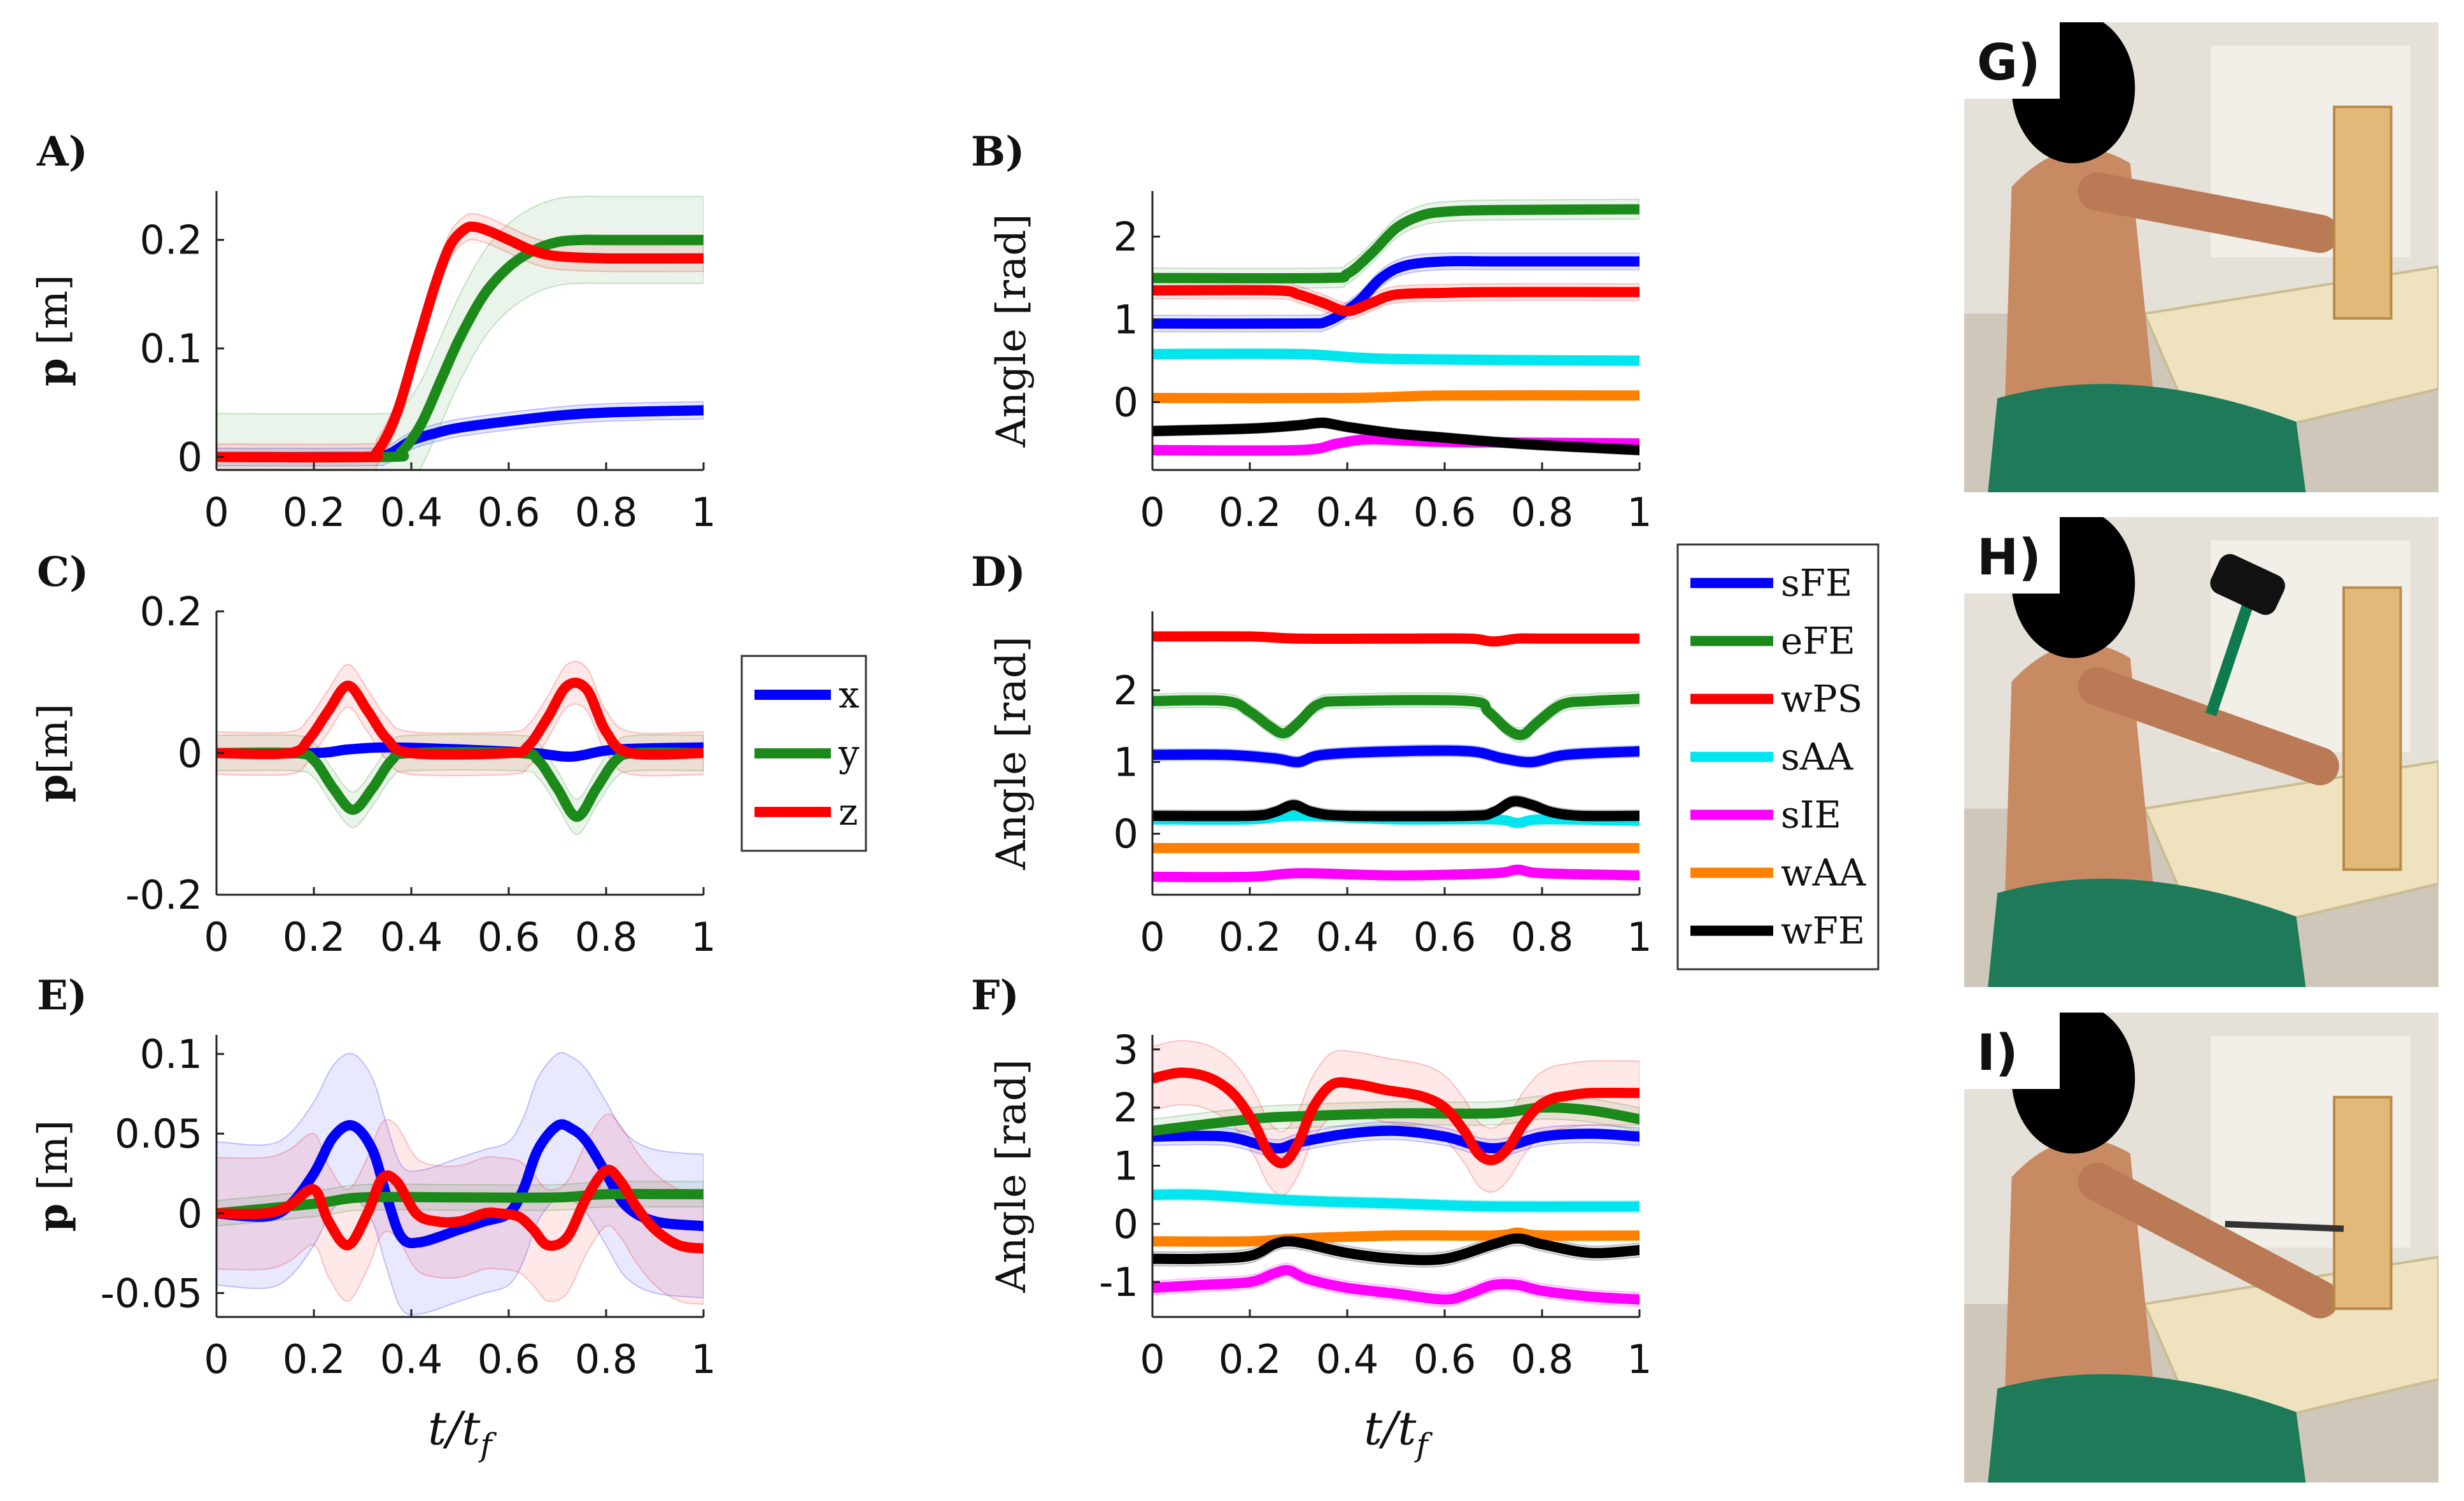 The image size is (2464, 1501). I want to click on screwdriver, so click(2284, 1226).